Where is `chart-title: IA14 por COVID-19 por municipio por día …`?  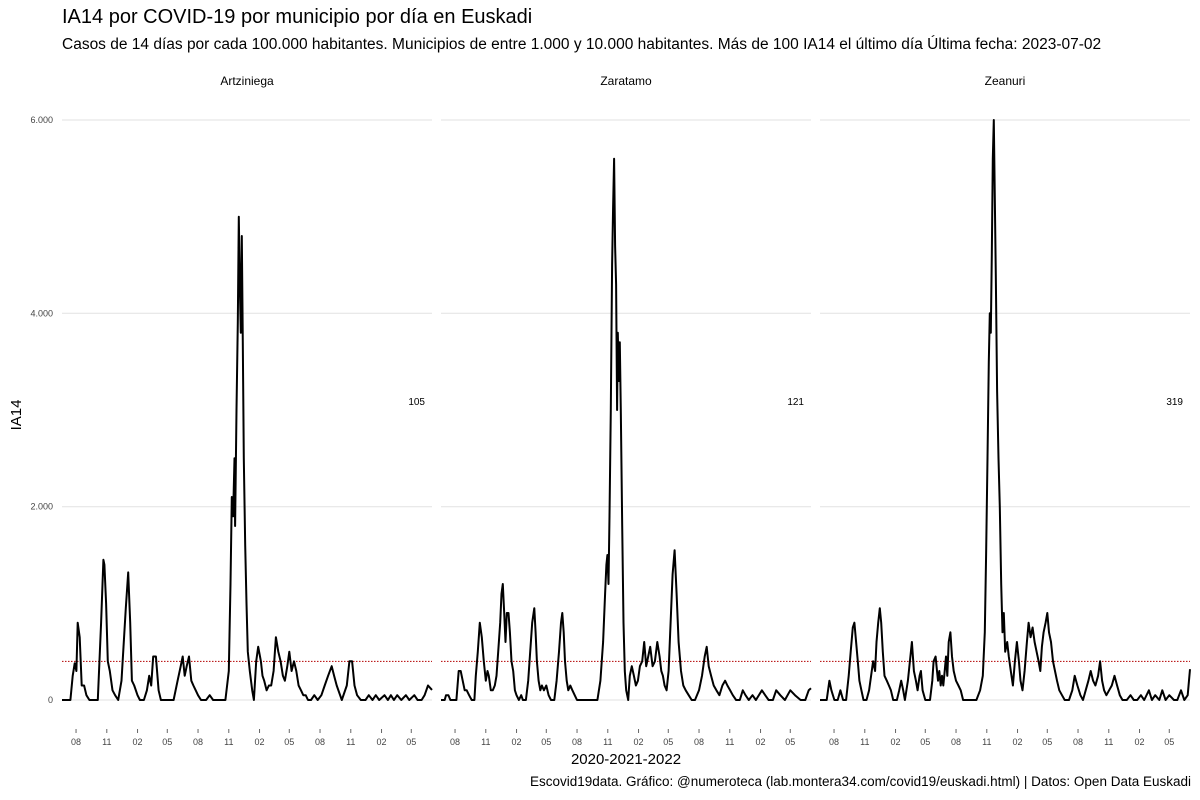
chart-title: IA14 por COVID-19 por municipio por día … is located at coordinates (297, 17).